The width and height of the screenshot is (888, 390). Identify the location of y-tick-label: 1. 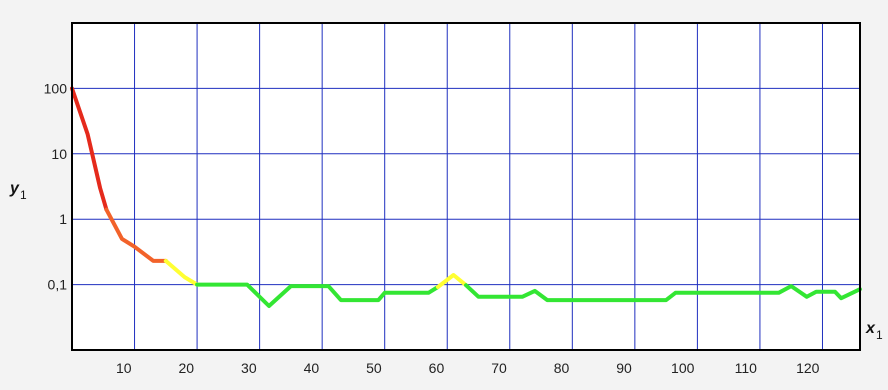
(63, 219).